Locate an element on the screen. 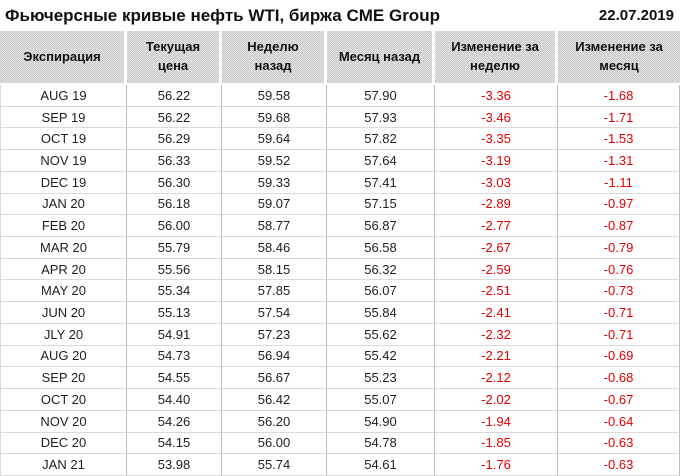  table-cell: -3.36 is located at coordinates (496, 96).